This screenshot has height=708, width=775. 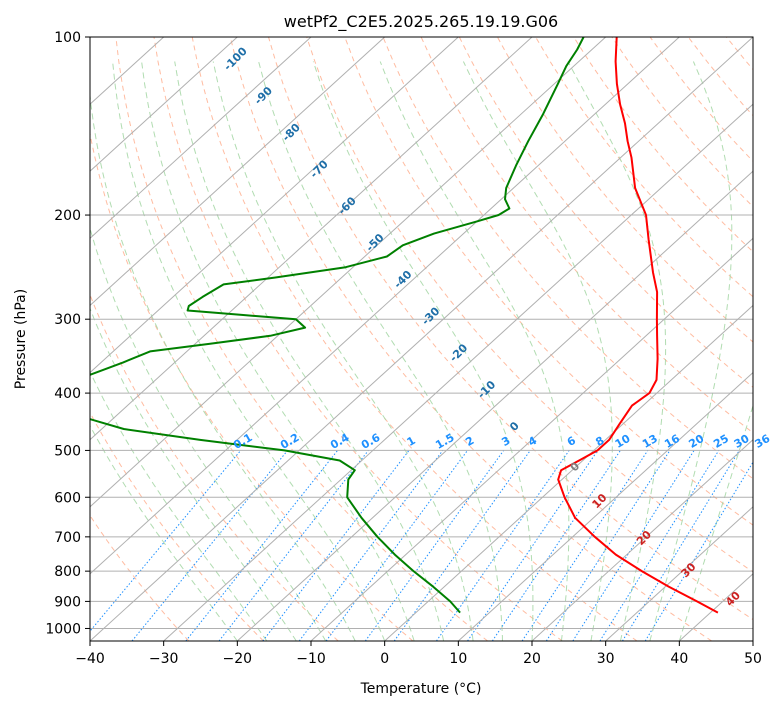 What do you see at coordinates (753, 659) in the screenshot?
I see `x-tick-label: 50` at bounding box center [753, 659].